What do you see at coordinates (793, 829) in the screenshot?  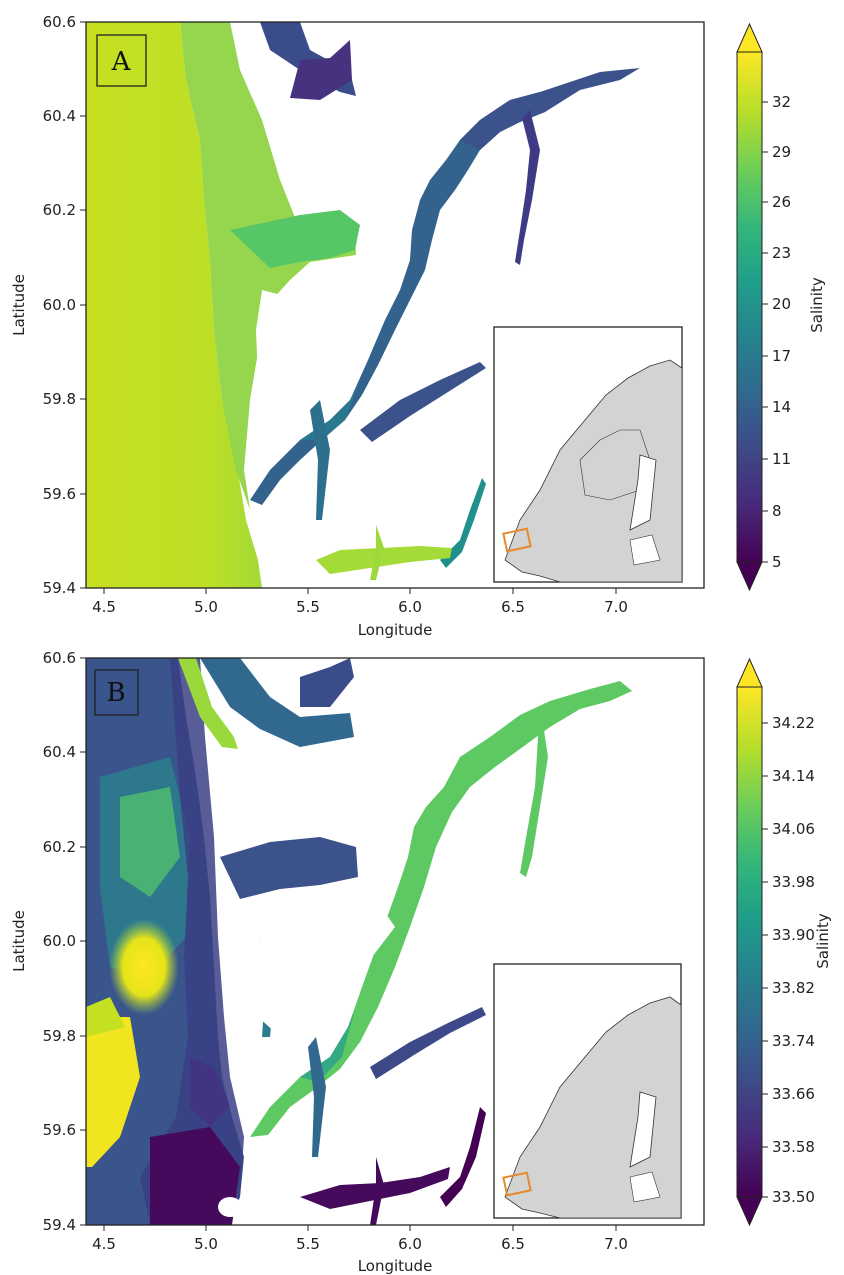 I see `colorbar-tick-label: 34.06` at bounding box center [793, 829].